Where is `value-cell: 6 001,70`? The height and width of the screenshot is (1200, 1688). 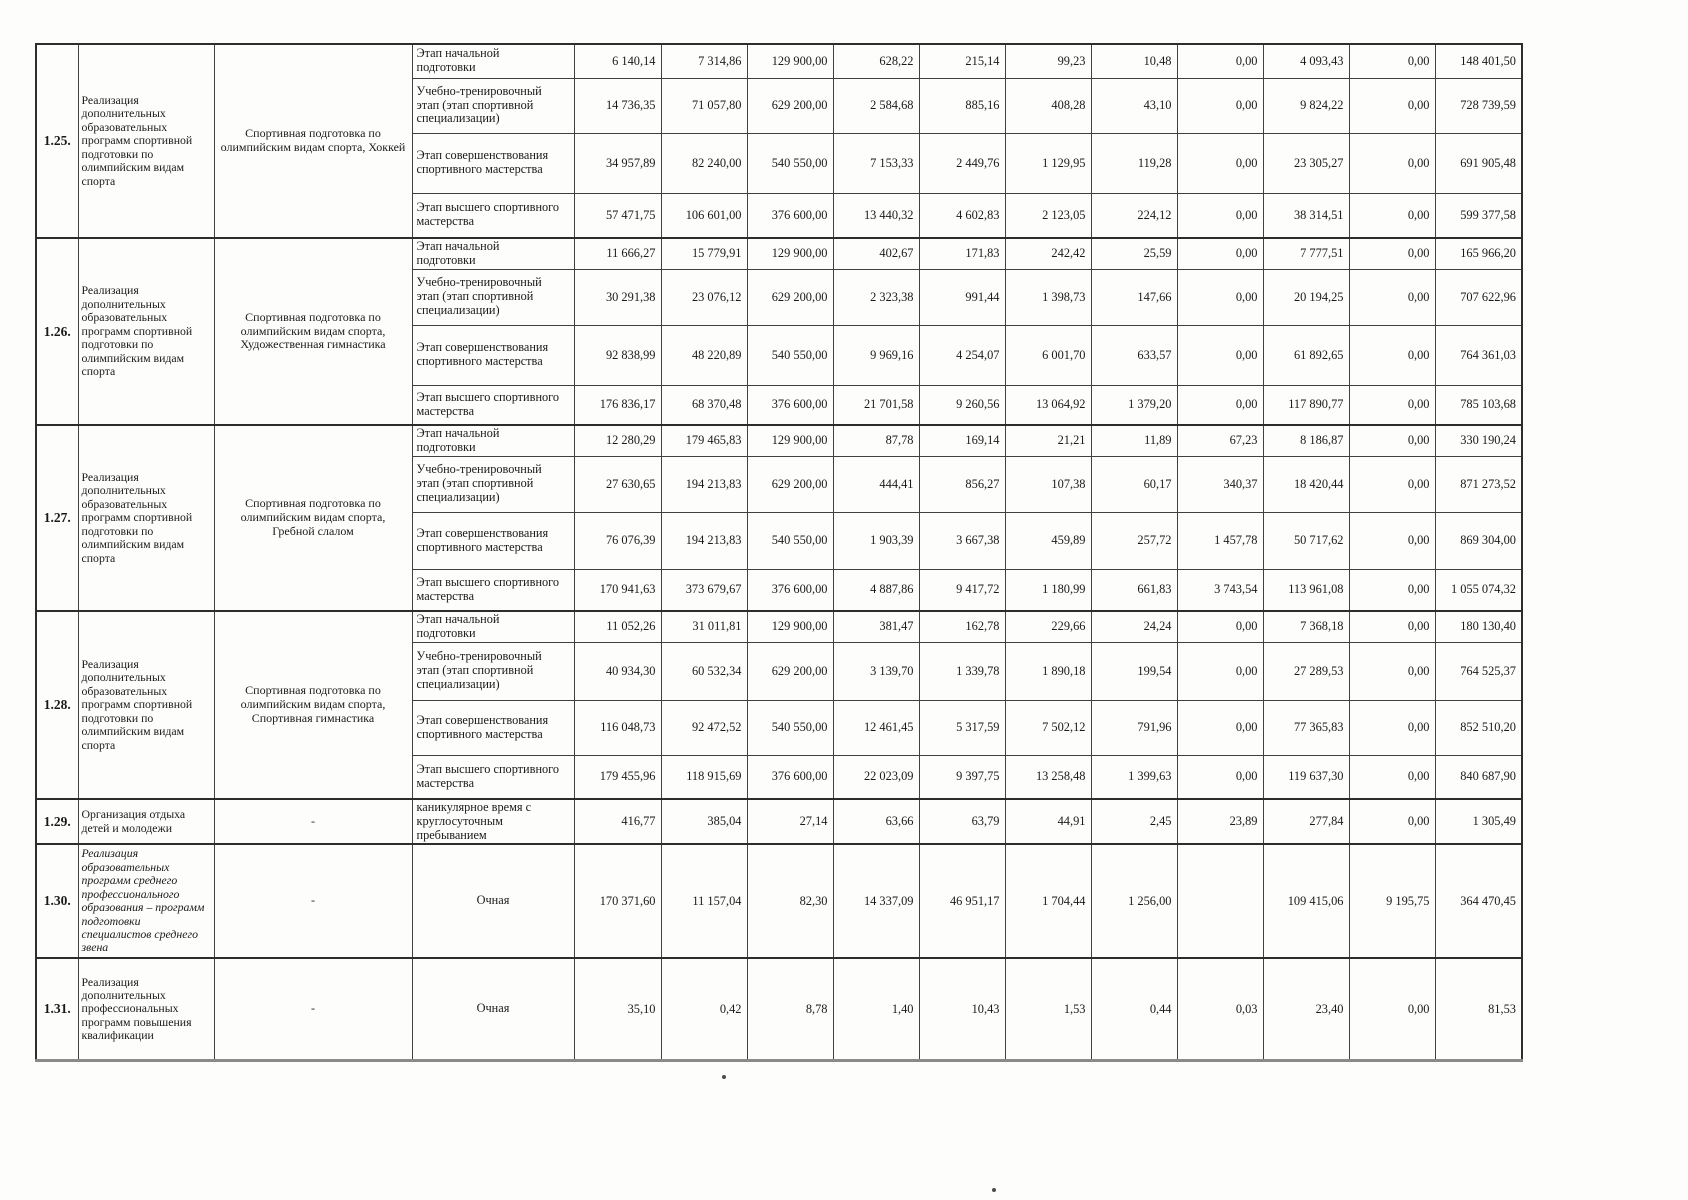 value-cell: 6 001,70 is located at coordinates (1048, 355).